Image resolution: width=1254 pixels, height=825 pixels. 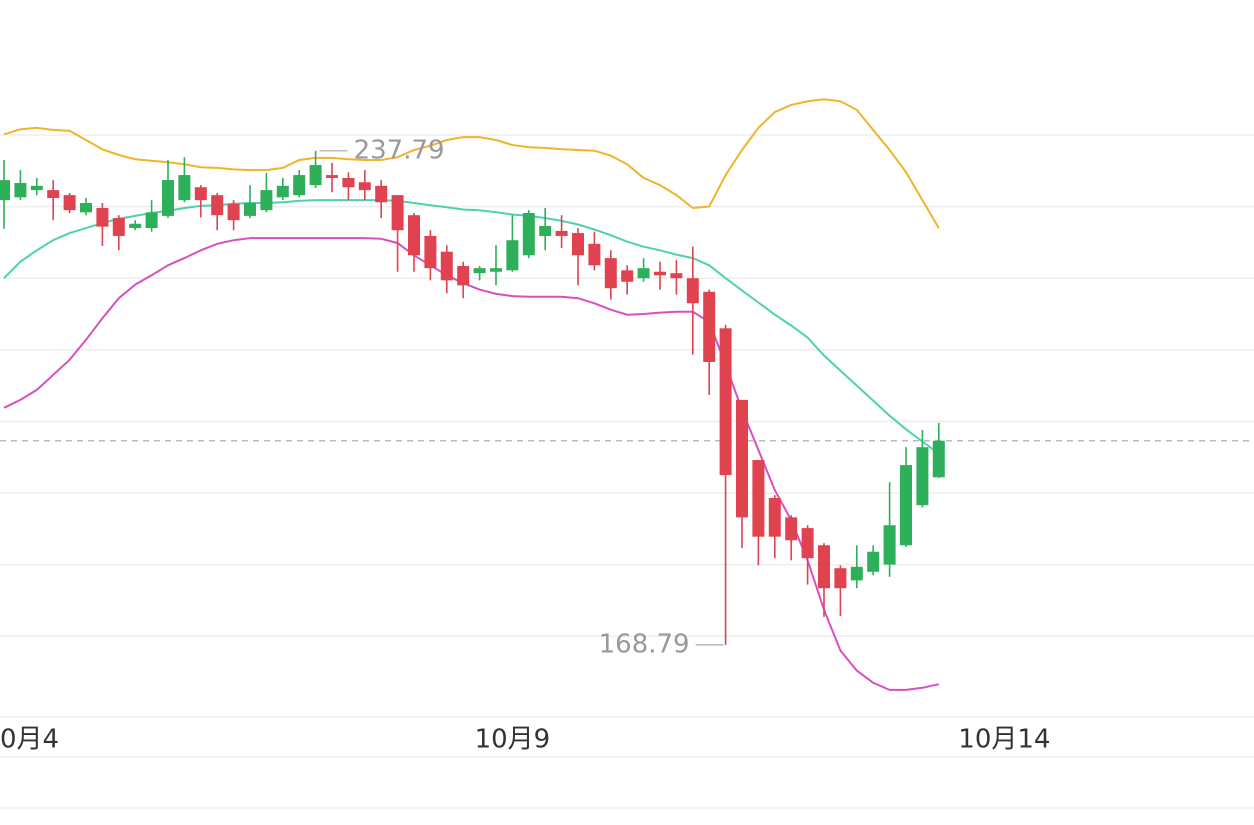 What do you see at coordinates (29, 740) in the screenshot?
I see `x-tick-label: 0月4` at bounding box center [29, 740].